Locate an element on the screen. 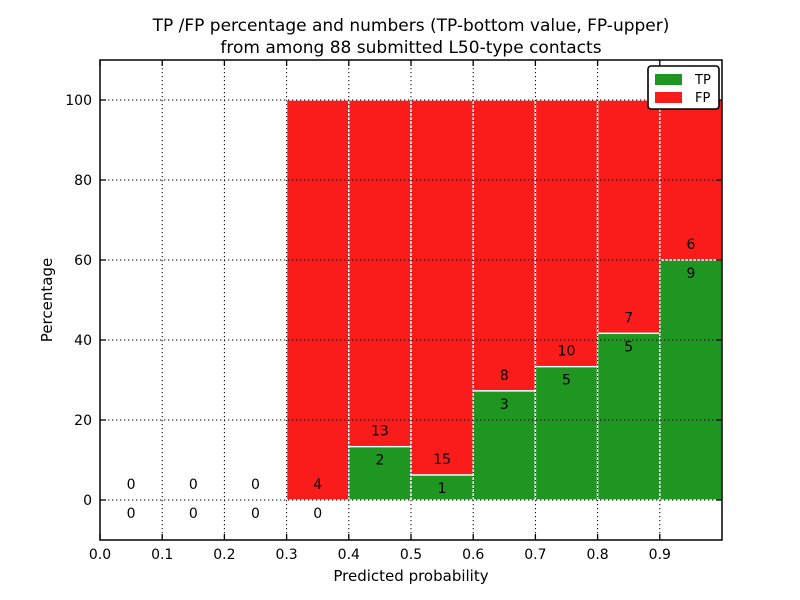  legend-swatch-tp is located at coordinates (668, 79).